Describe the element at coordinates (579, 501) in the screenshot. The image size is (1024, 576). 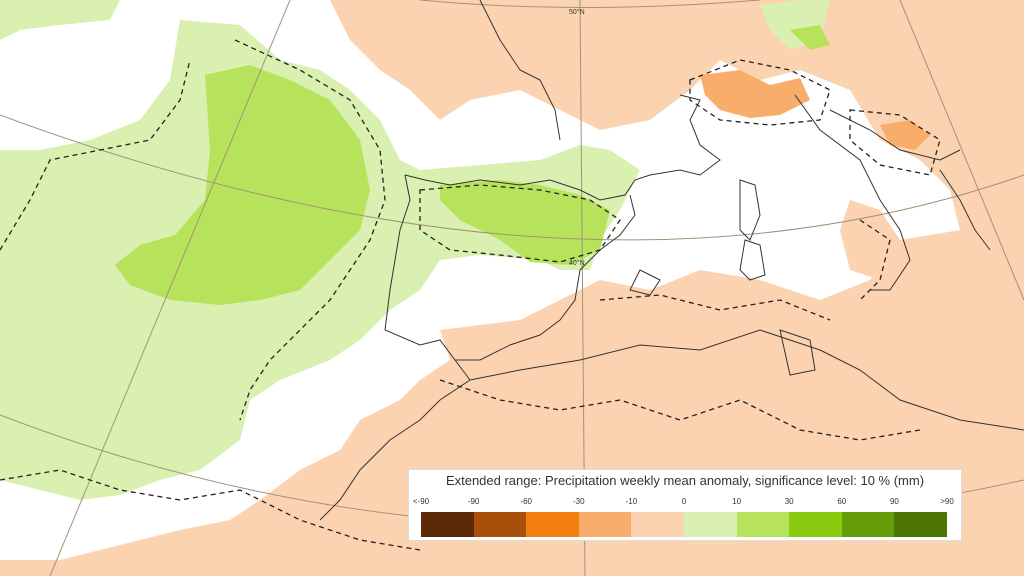
I see `legend-tick-label: -30` at that location.